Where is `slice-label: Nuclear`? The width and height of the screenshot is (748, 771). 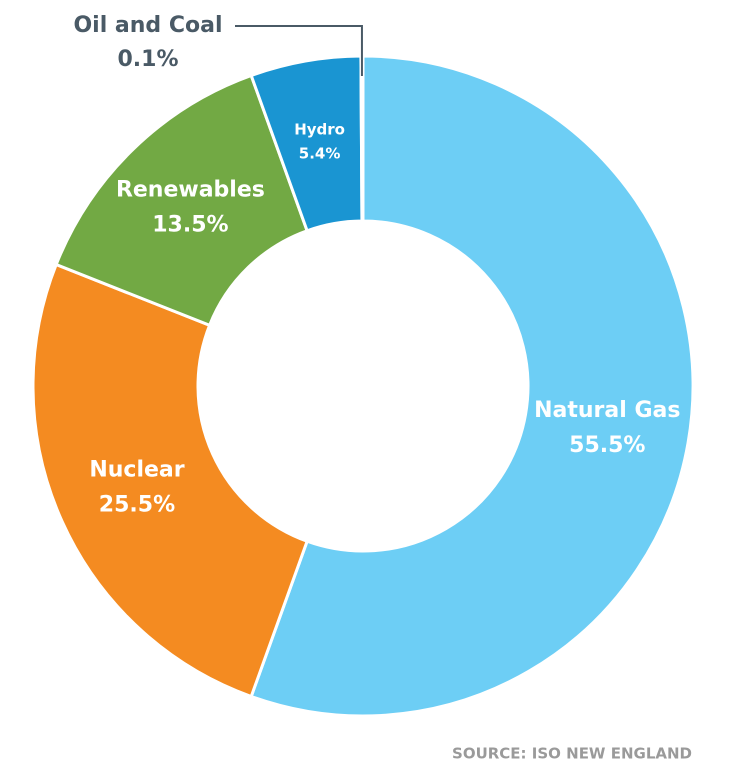
slice-label: Nuclear is located at coordinates (136, 469).